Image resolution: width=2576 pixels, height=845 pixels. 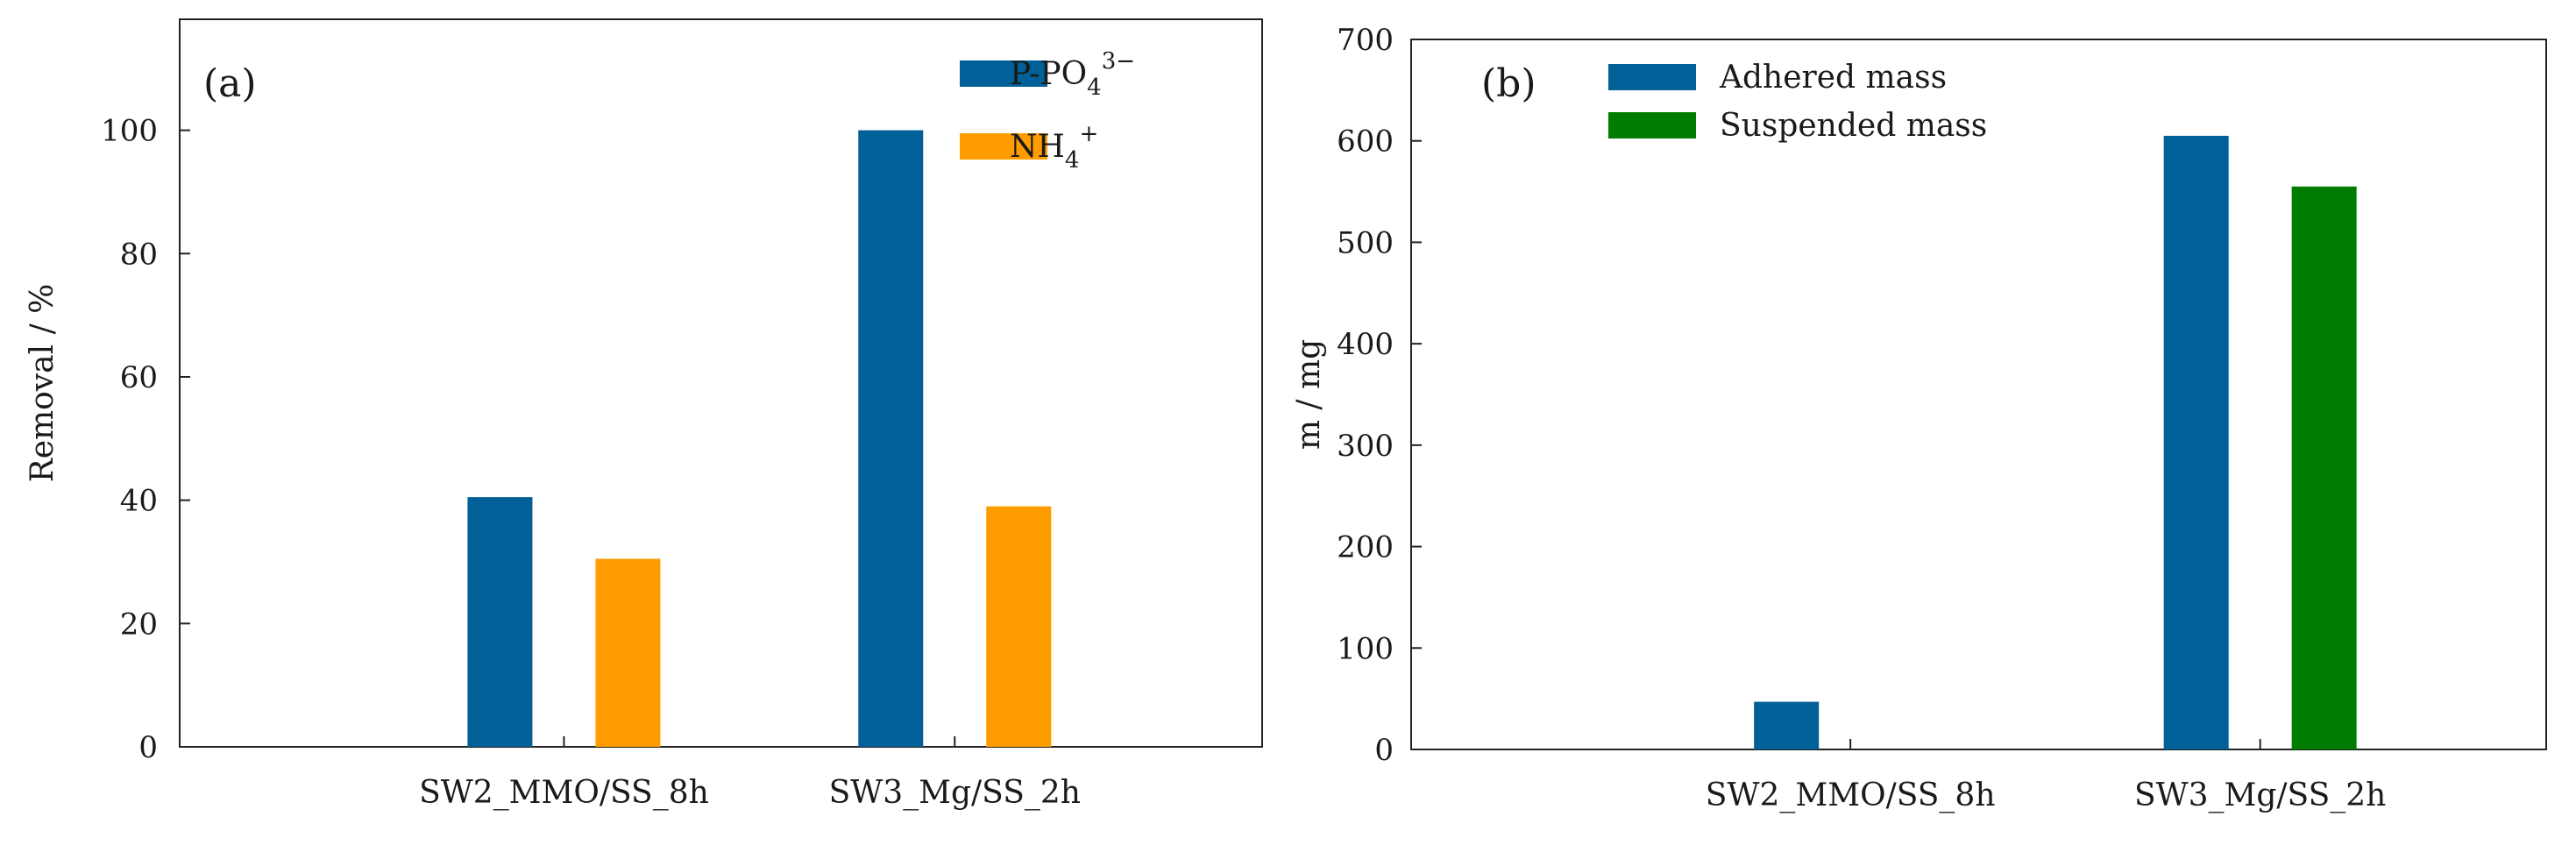 What do you see at coordinates (1048, 74) in the screenshot?
I see `legend-main: P-PO` at bounding box center [1048, 74].